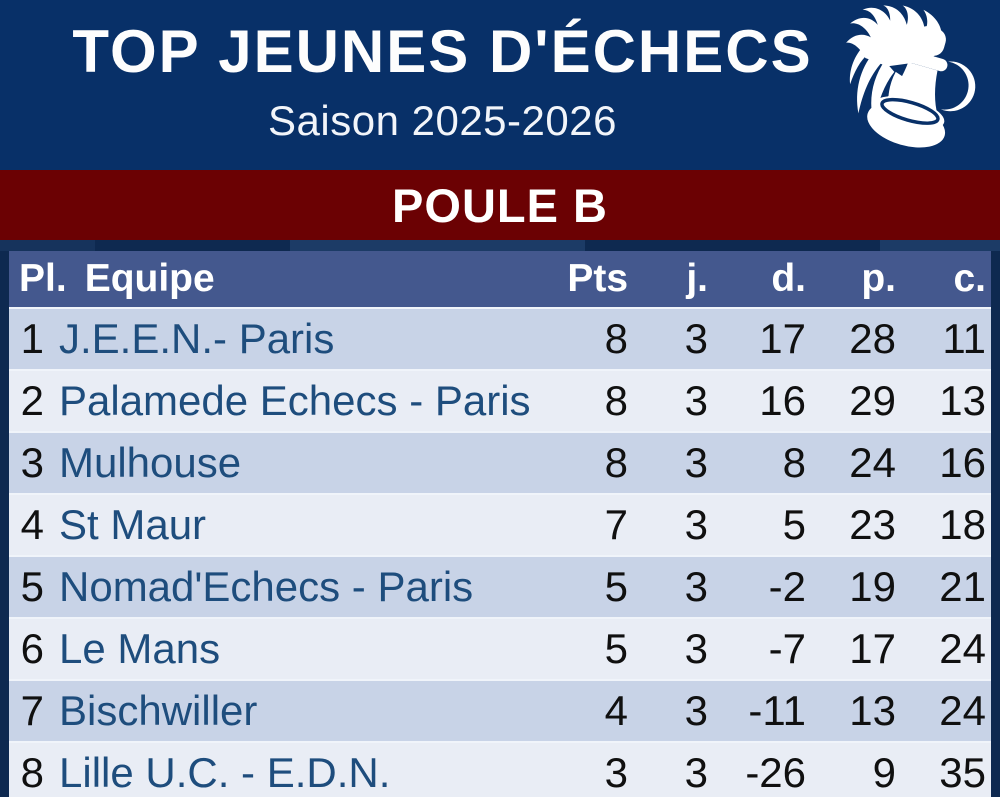 This screenshot has width=1000, height=797. I want to click on diff-cell: 8, so click(762, 463).